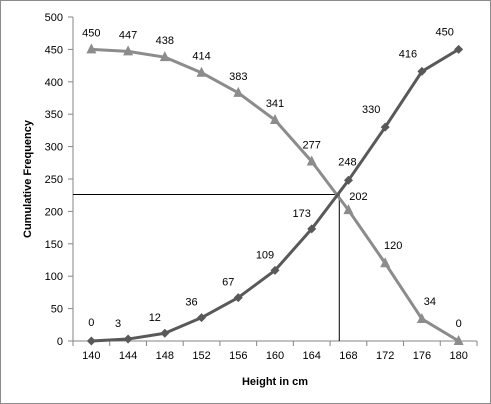  What do you see at coordinates (60, 342) in the screenshot?
I see `y-tick-label: 0` at bounding box center [60, 342].